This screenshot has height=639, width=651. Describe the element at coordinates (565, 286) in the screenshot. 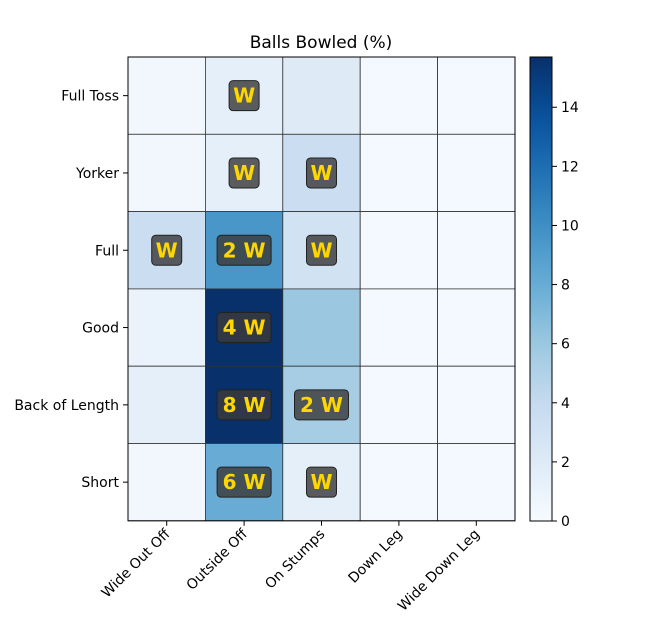

I see `colorbar-tick-label: 8` at that location.